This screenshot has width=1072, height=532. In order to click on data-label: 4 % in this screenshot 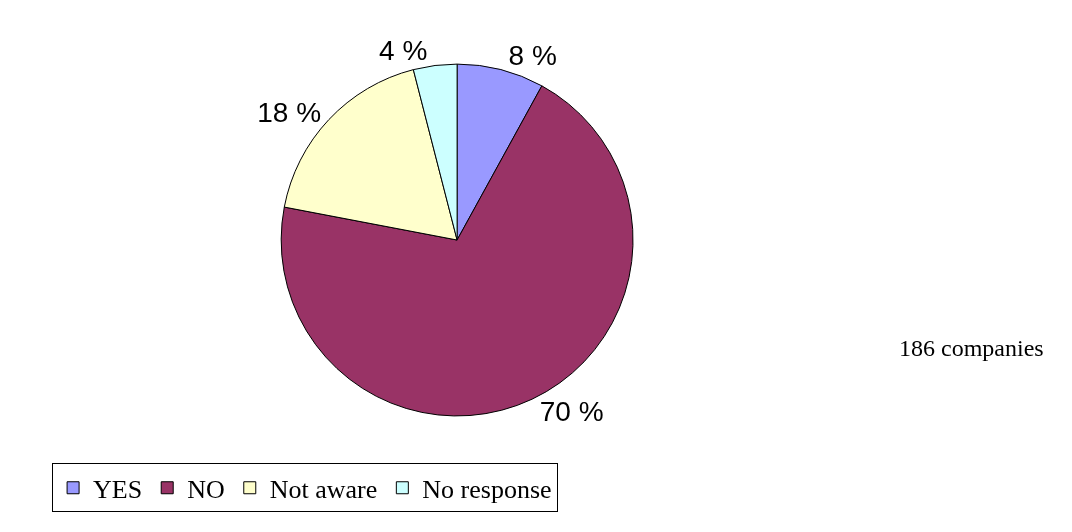, I will do `click(403, 50)`.